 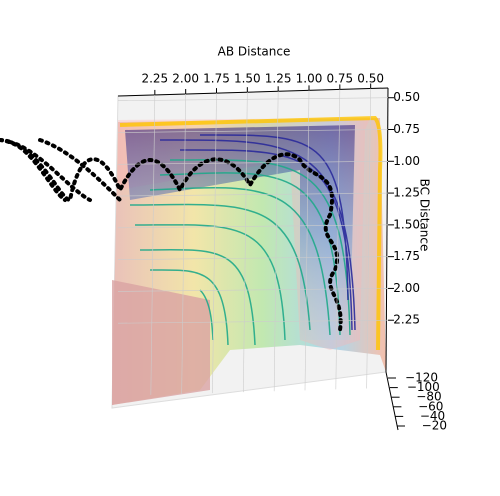 I want to click on z-tick-label: −100, so click(x=423, y=387).